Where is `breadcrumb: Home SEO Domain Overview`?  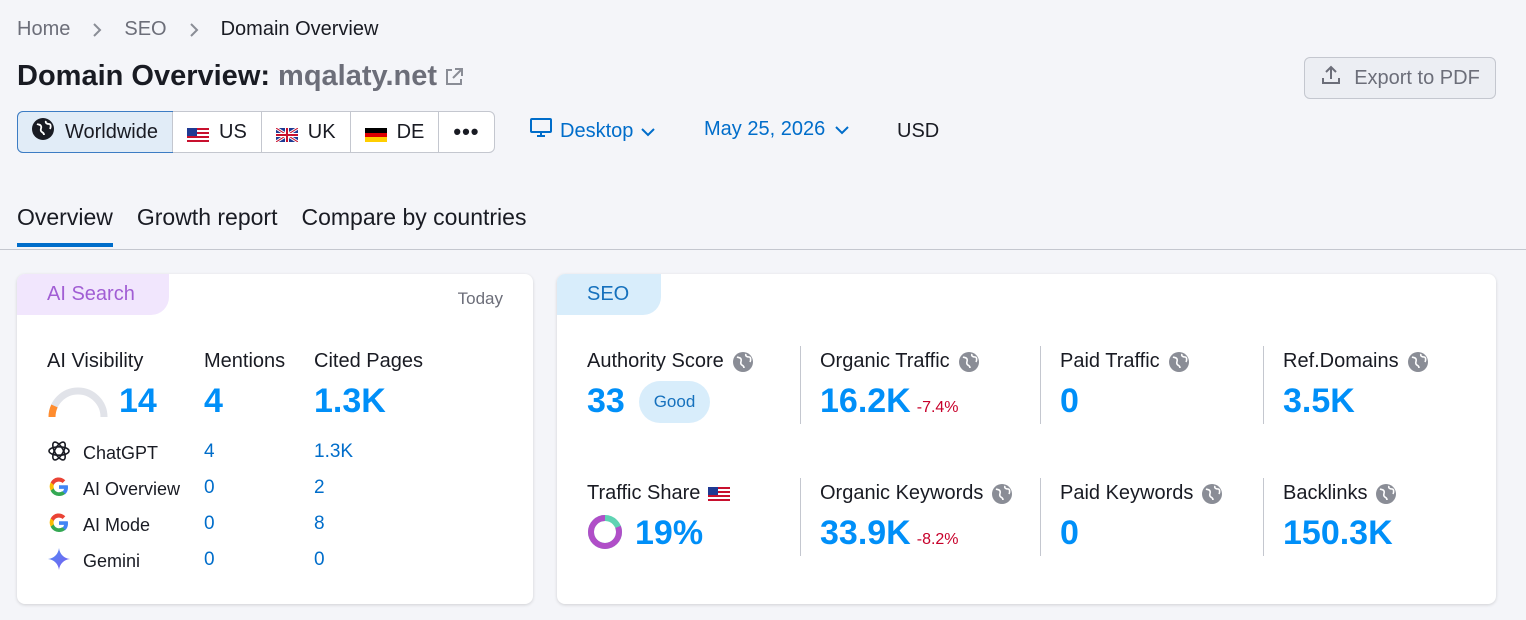 breadcrumb: Home SEO Domain Overview is located at coordinates (197, 29).